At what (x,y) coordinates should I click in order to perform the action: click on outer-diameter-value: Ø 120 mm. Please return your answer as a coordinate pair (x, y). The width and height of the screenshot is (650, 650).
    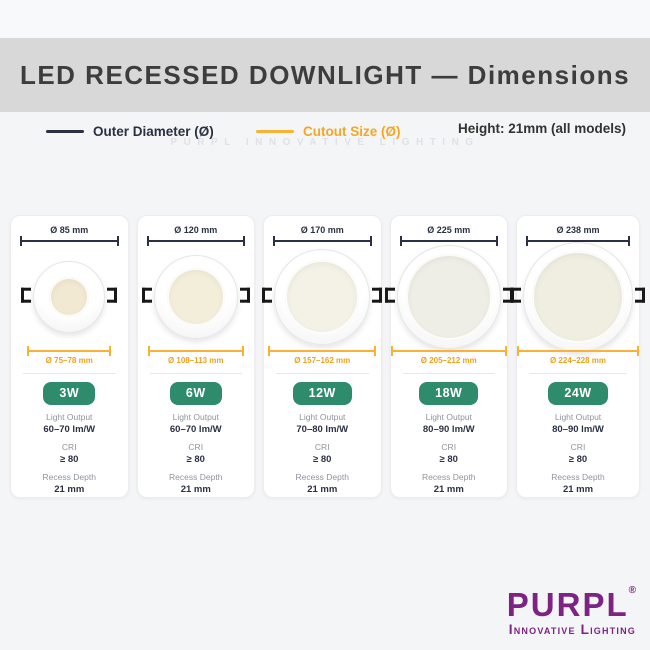
    Looking at the image, I should click on (196, 230).